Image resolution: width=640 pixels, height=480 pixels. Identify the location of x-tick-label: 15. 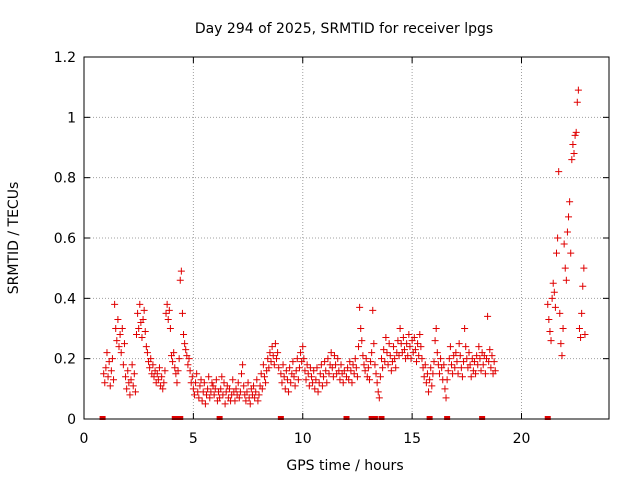
(412, 439).